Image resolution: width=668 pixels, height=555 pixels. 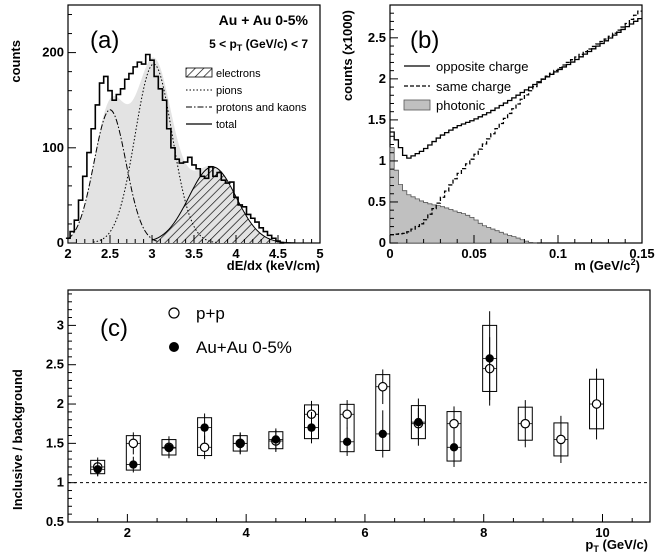 What do you see at coordinates (377, 201) in the screenshot?
I see `panel-b-ytick-label: 0.5` at bounding box center [377, 201].